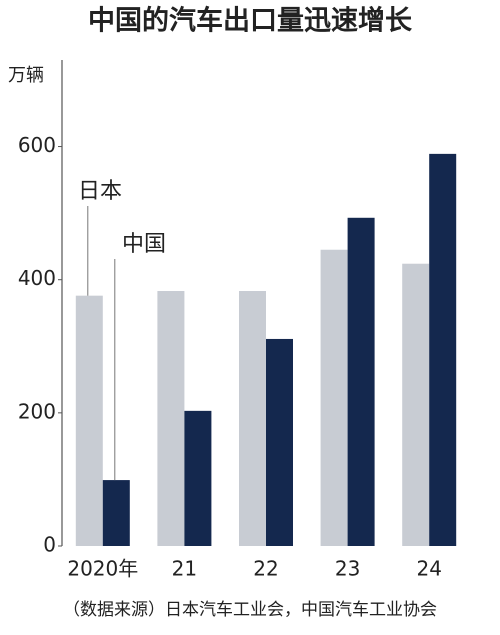  I want to click on y-tick-label: 600, so click(37, 145).